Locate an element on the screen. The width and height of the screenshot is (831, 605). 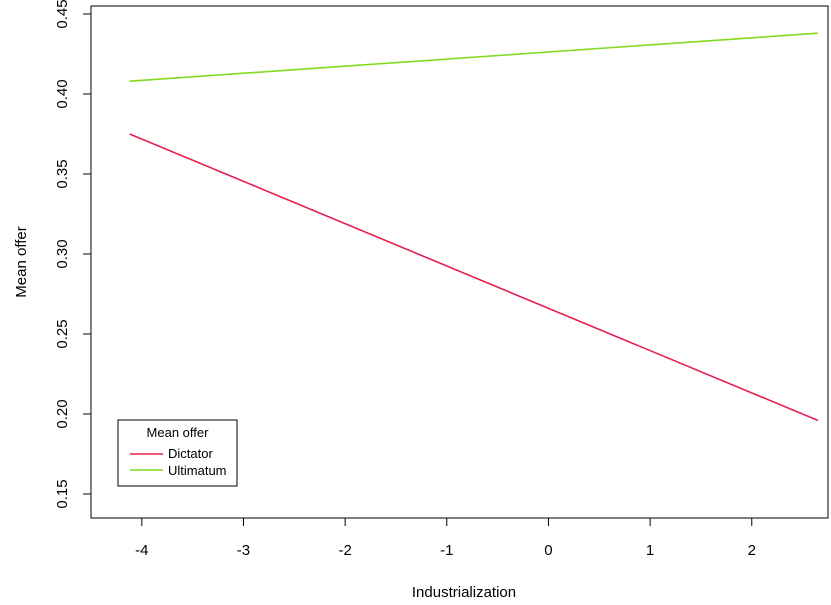
y-tick-label: 0.30 is located at coordinates (62, 253).